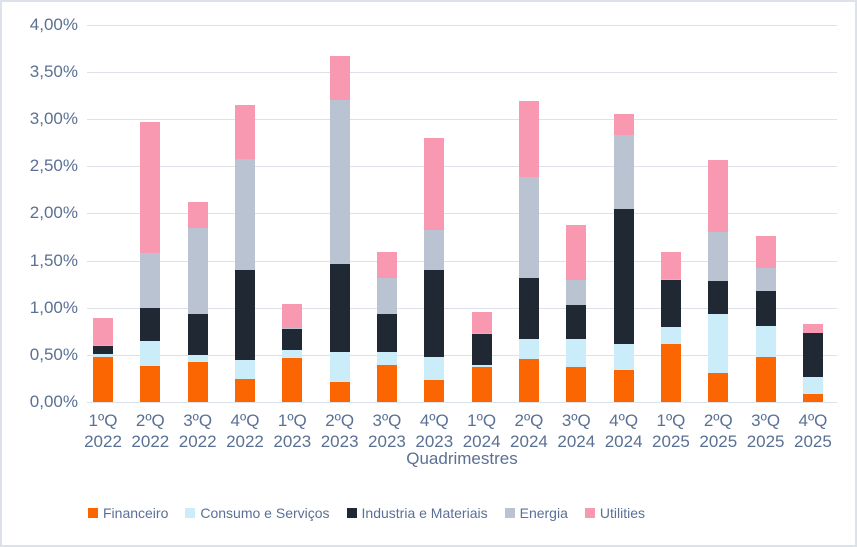 Image resolution: width=857 pixels, height=547 pixels. I want to click on x-tick-label: 4ºQ 2023, so click(434, 431).